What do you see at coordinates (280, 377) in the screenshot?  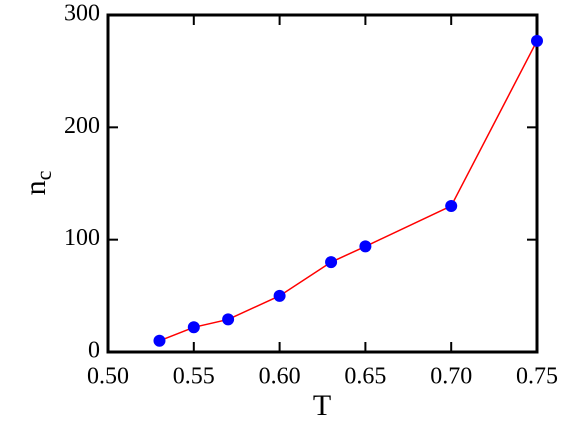 I see `x-tick-label: 0.60` at bounding box center [280, 377].